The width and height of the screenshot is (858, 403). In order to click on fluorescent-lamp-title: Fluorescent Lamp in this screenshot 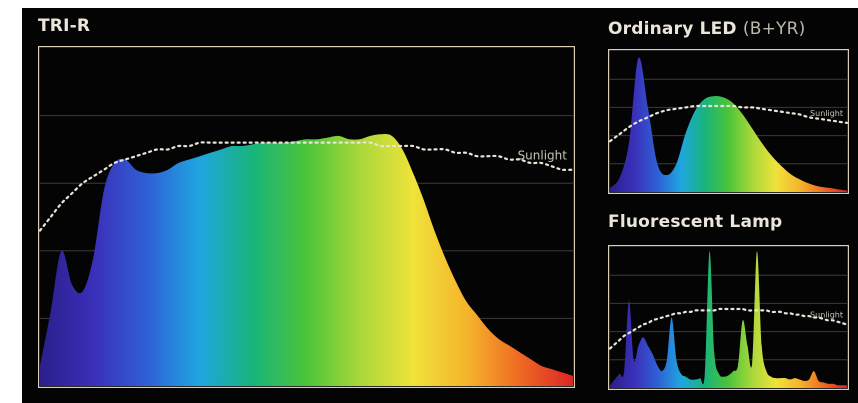, I will do `click(695, 222)`.